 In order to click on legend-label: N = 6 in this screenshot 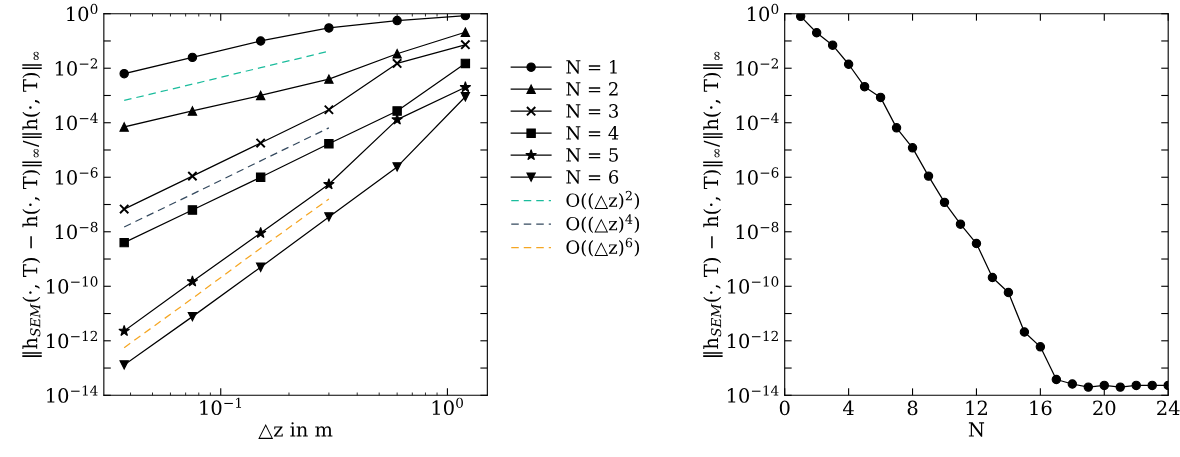, I will do `click(592, 177)`.